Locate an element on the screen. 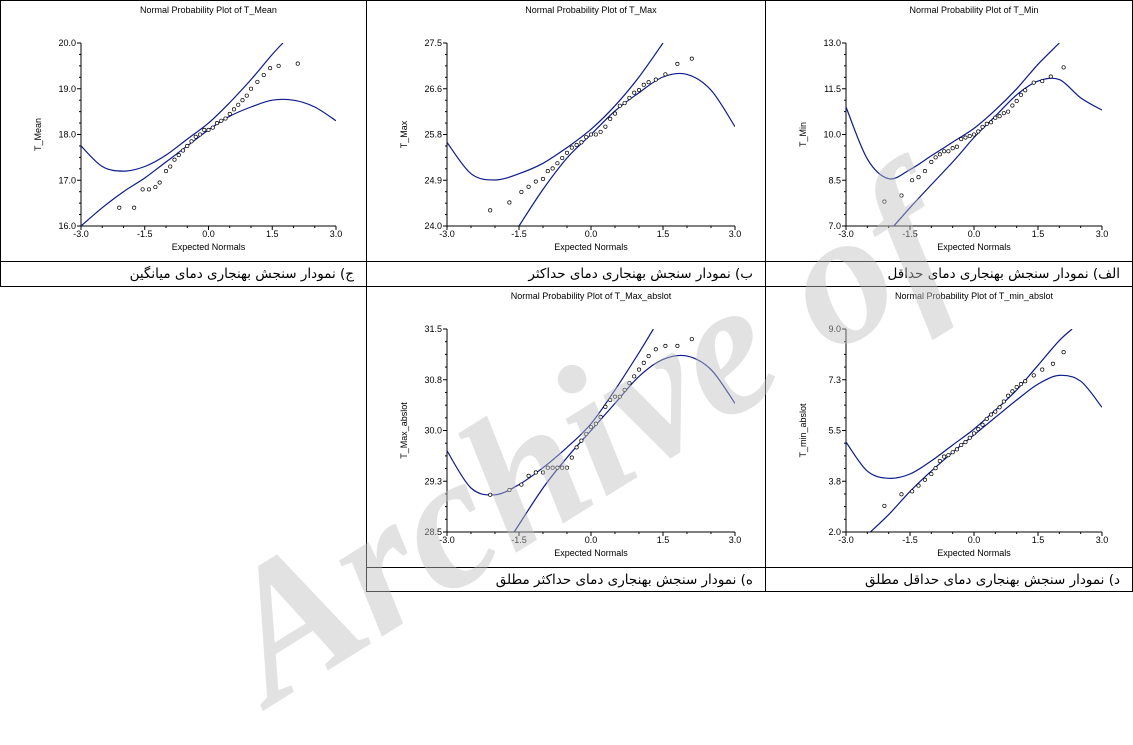 This screenshot has height=745, width=1133. y-axis-label: T_Min is located at coordinates (803, 134).